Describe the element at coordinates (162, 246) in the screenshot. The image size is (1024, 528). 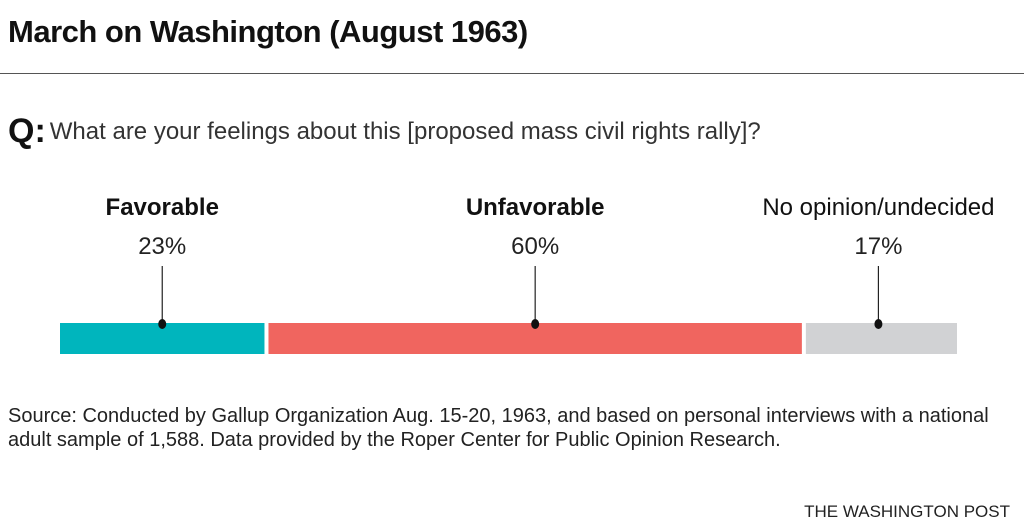
I see `value-label: 23%` at that location.